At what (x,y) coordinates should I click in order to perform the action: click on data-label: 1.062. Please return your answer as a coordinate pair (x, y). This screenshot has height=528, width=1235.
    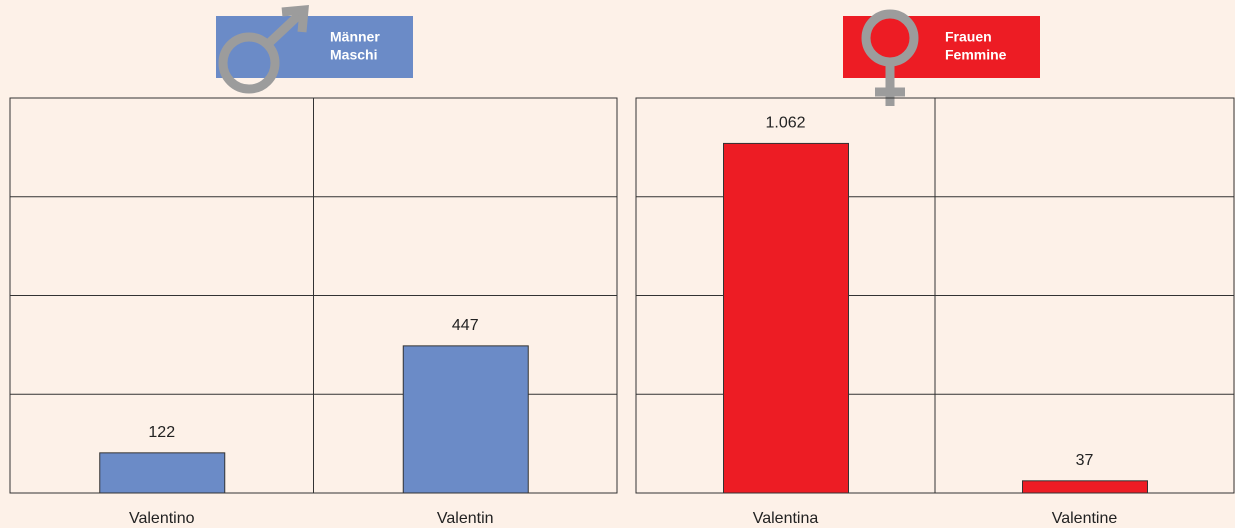
    Looking at the image, I should click on (785, 123).